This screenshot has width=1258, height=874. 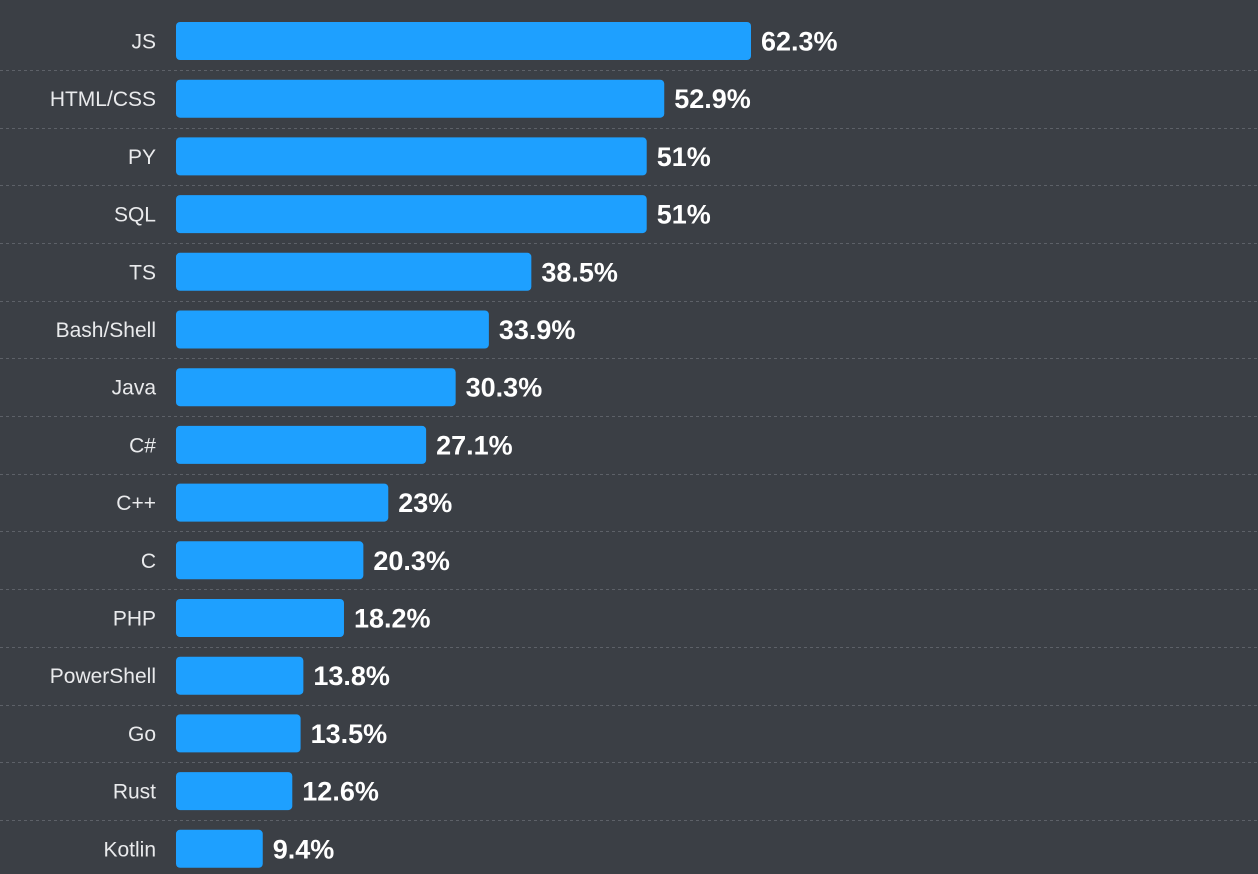 I want to click on category-label-js: JS, so click(x=143, y=42).